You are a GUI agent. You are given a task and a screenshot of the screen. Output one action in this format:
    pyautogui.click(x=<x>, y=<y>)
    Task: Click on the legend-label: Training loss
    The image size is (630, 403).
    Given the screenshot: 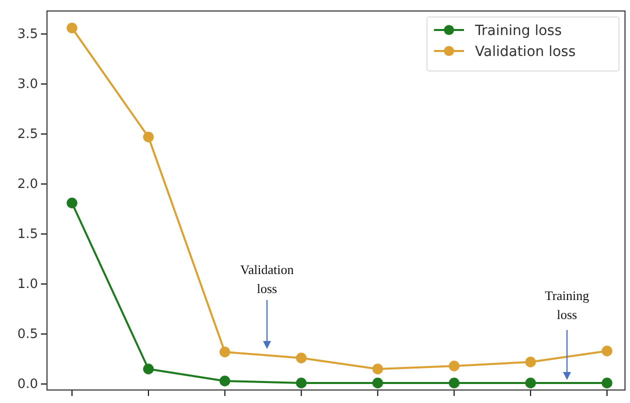 What is the action you would take?
    pyautogui.click(x=518, y=31)
    